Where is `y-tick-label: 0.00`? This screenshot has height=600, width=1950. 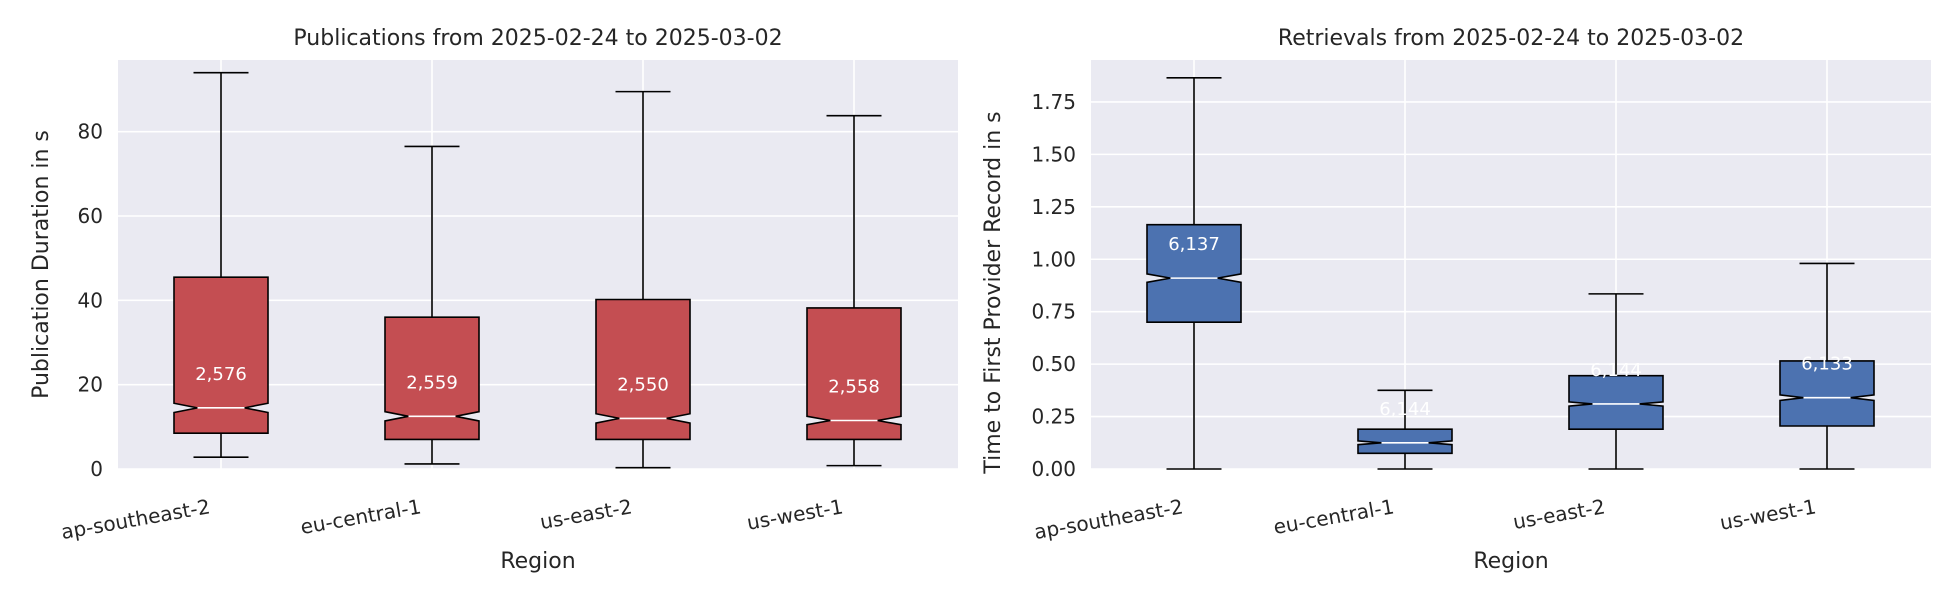
y-tick-label: 0.00 is located at coordinates (1053, 469).